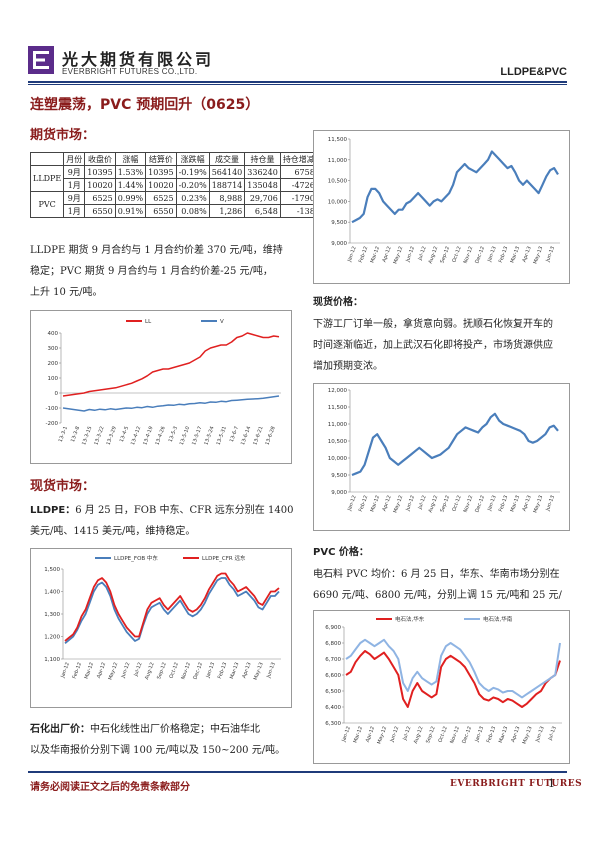 The width and height of the screenshot is (595, 842). What do you see at coordinates (297, 772) in the screenshot?
I see `footer-divider` at bounding box center [297, 772].